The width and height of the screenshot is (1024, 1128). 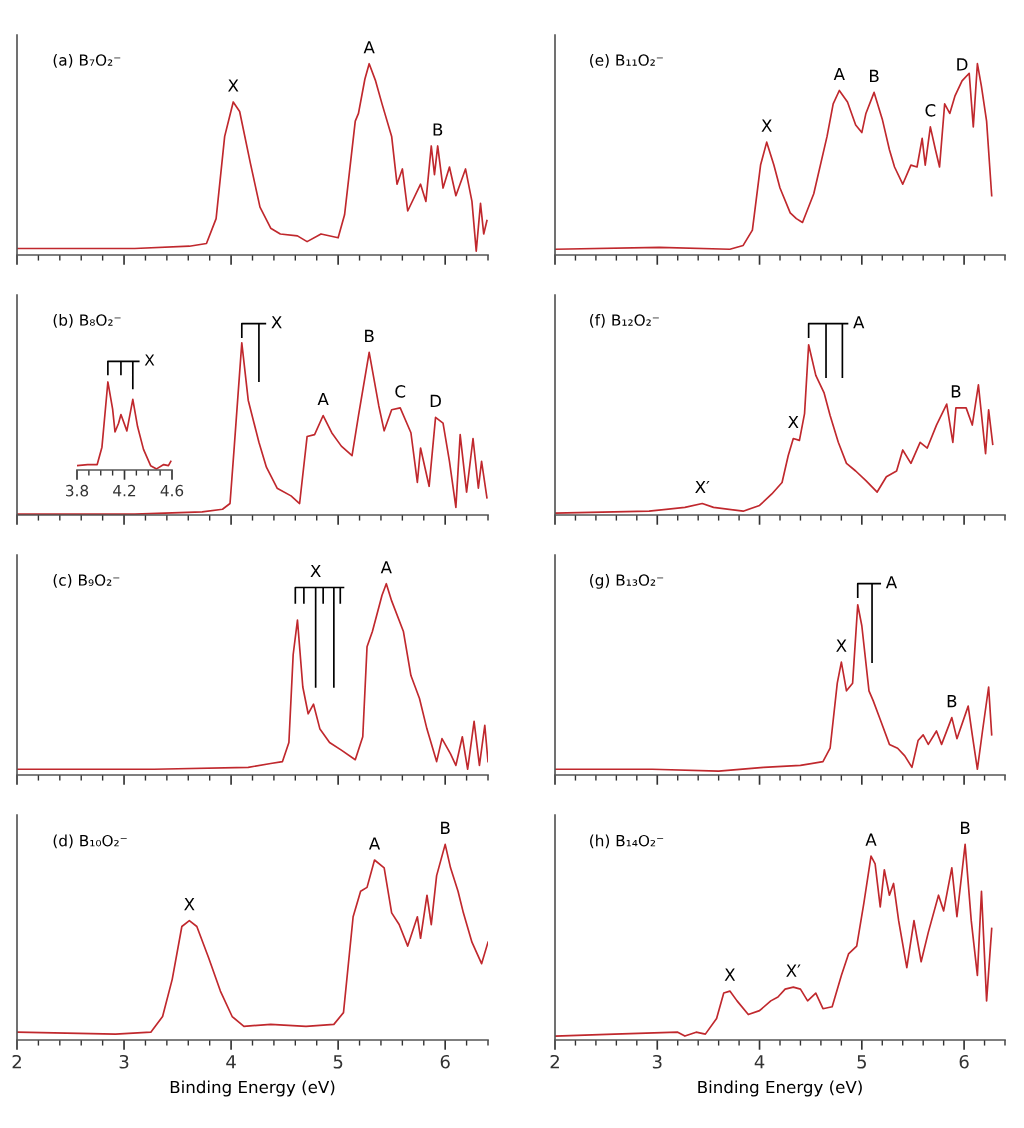 What do you see at coordinates (87, 61) in the screenshot?
I see `chart-title: (a) B₇O₂⁻` at bounding box center [87, 61].